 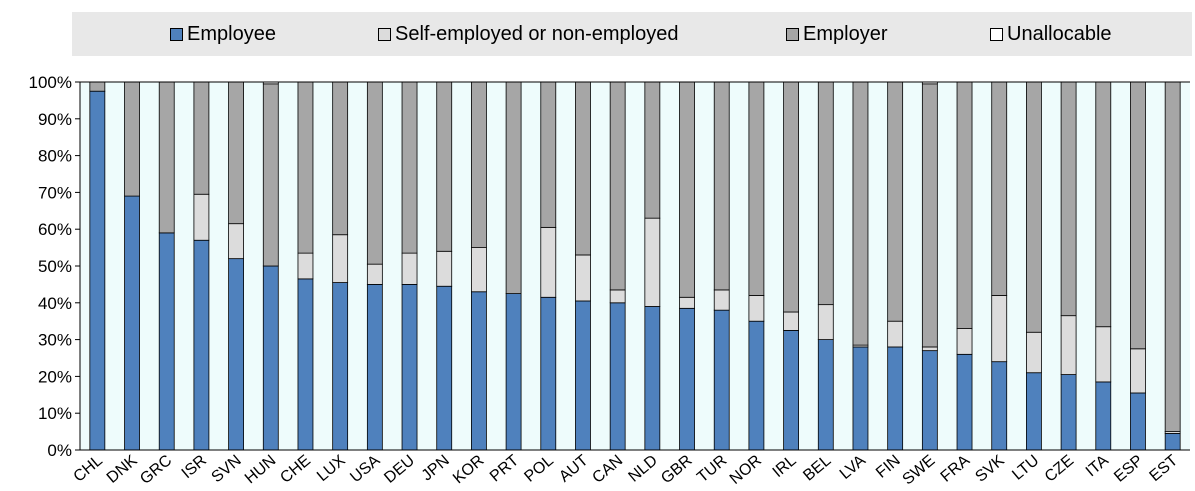 What do you see at coordinates (537, 33) in the screenshot?
I see `legend-label: Self-employed or non-employed` at bounding box center [537, 33].